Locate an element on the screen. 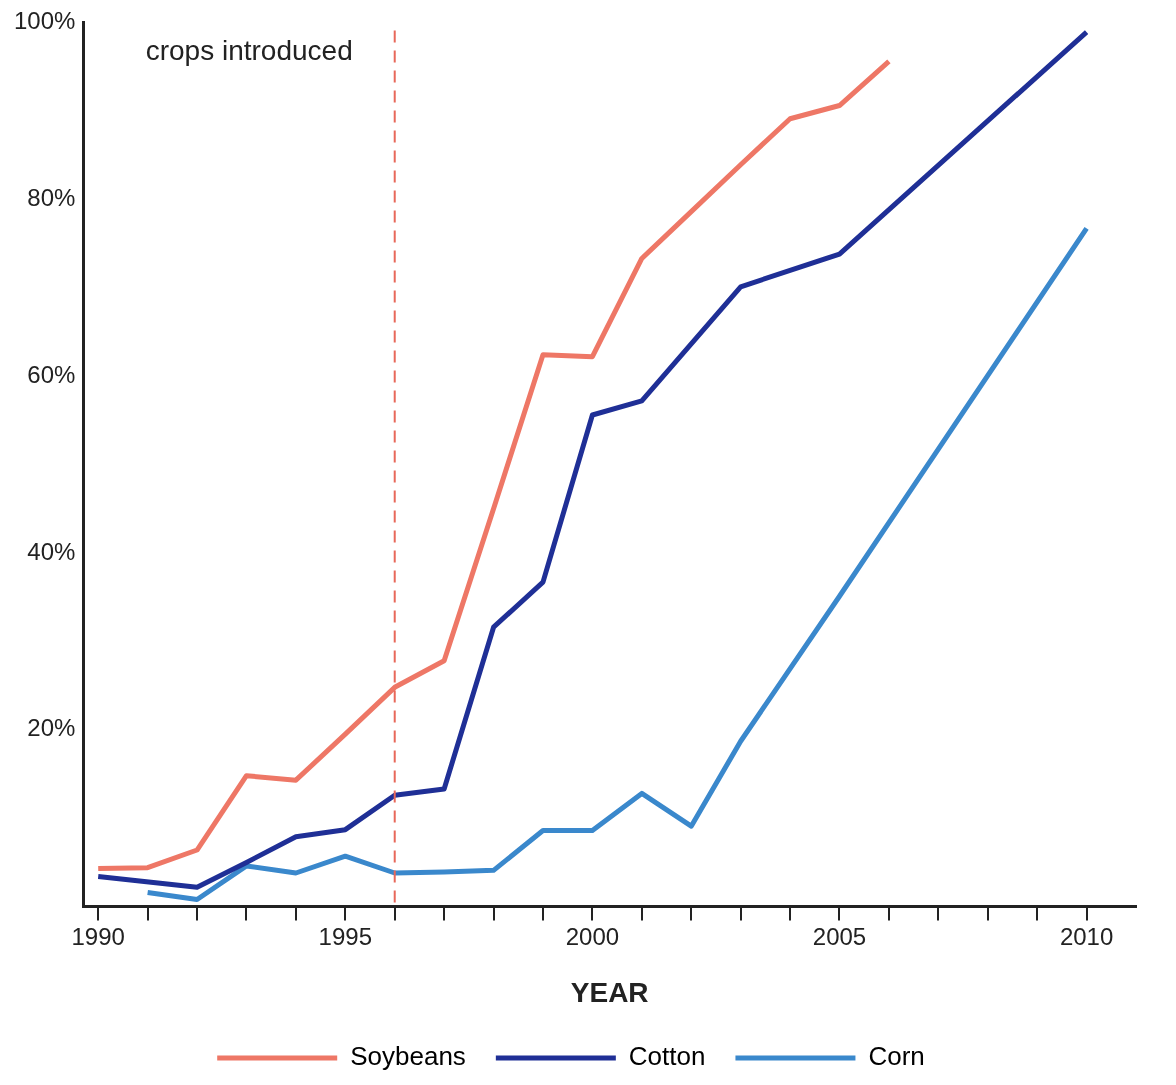  ref-line-label: crops introduced is located at coordinates (249, 51).